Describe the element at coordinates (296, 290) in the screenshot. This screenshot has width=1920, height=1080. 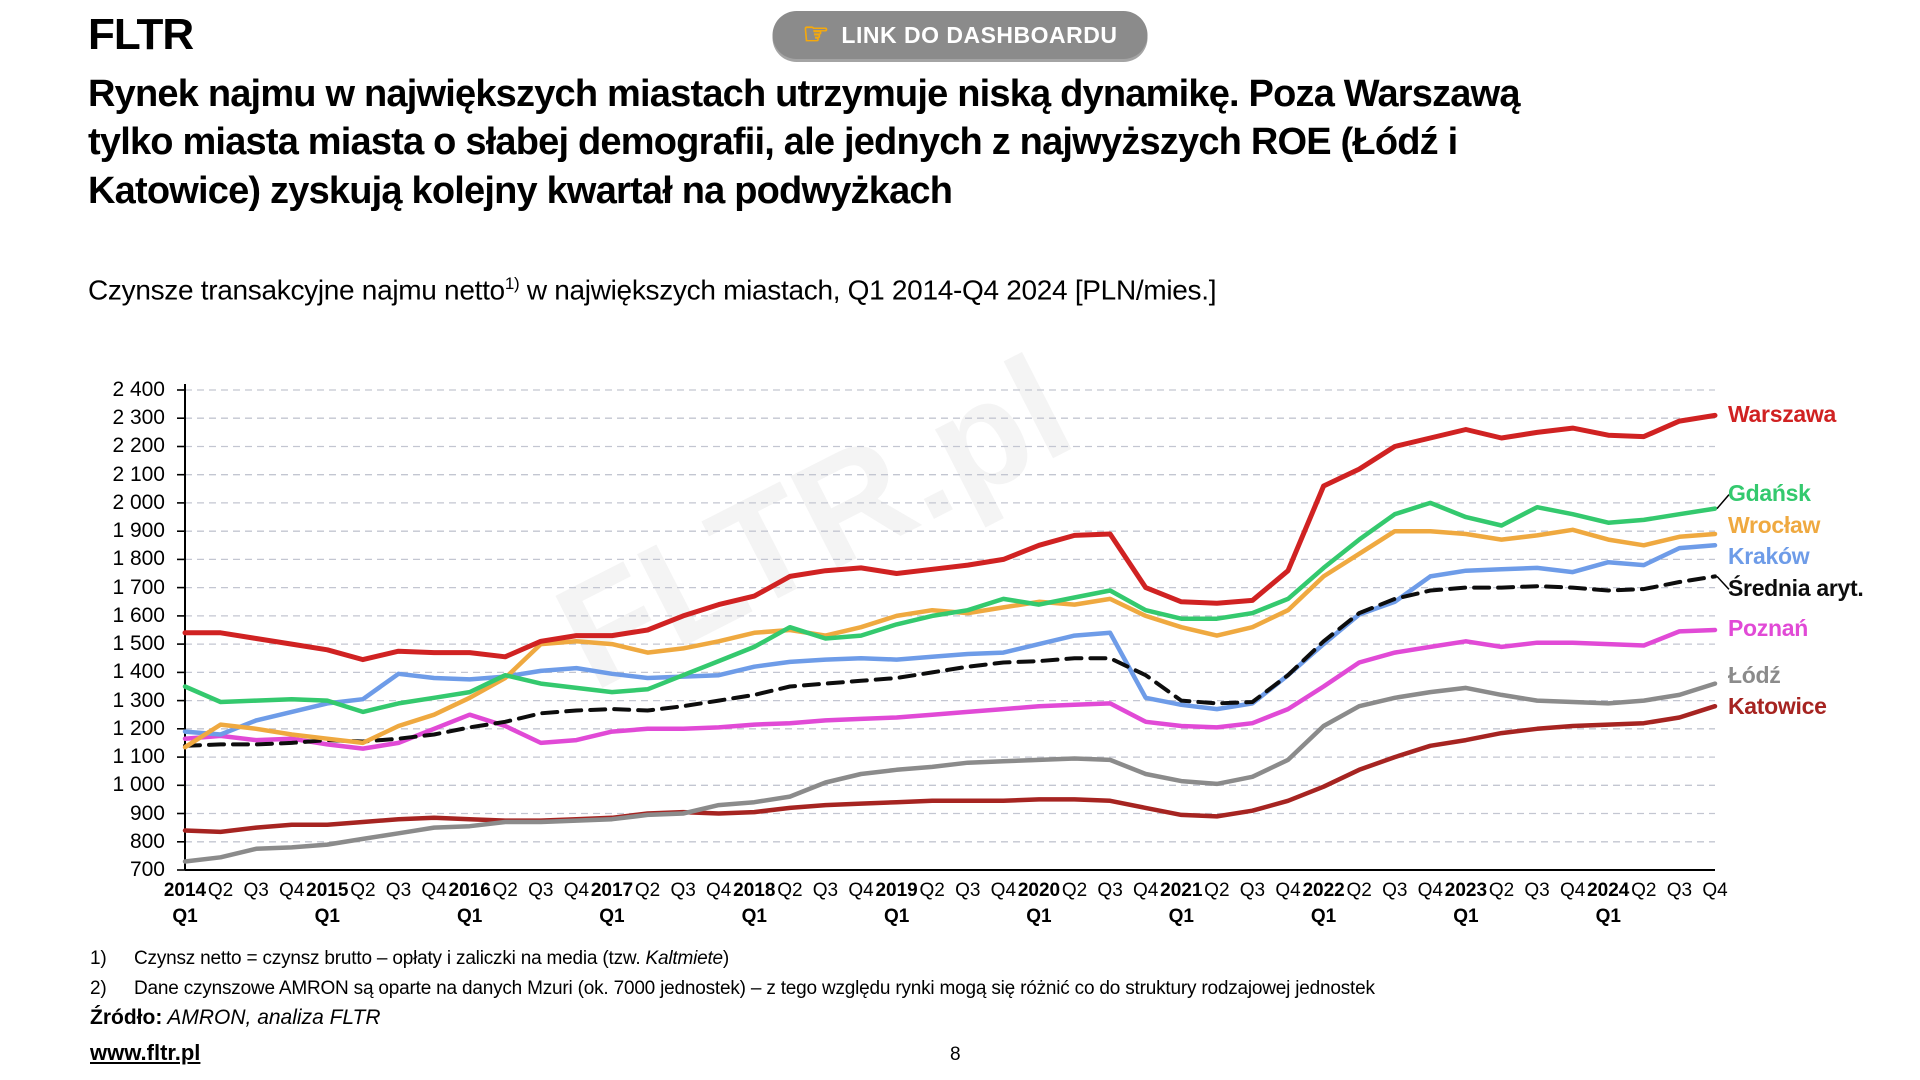
I see `chart-subtitle-prefix: Czynsze transakcyjne najmu netto` at that location.